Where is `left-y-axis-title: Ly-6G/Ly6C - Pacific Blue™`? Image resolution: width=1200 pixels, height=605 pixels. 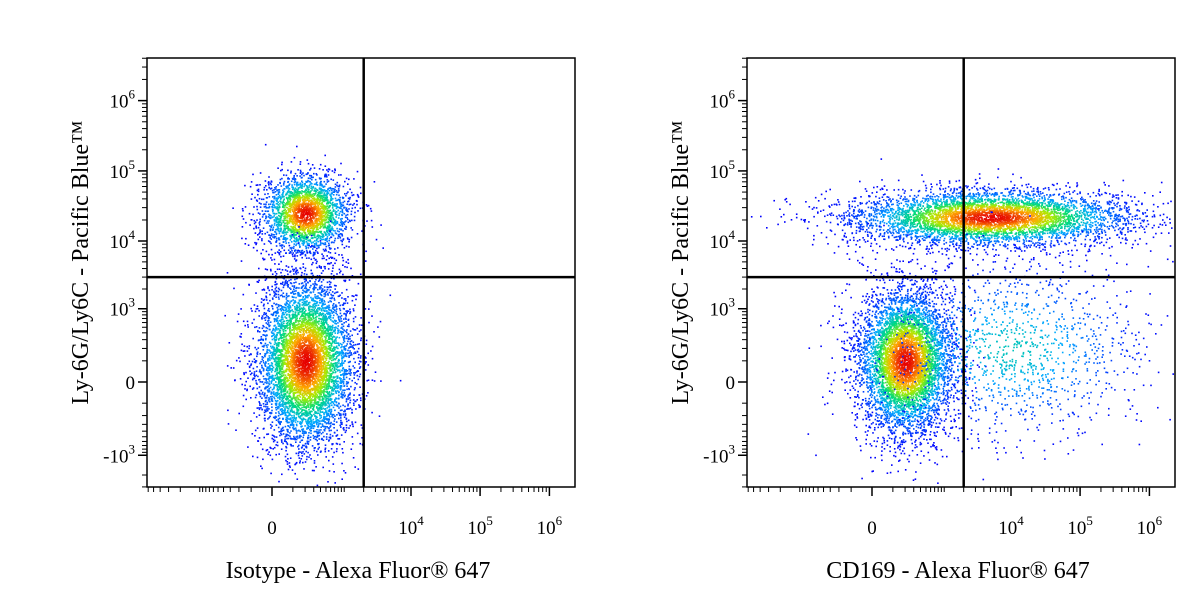 left-y-axis-title: Ly-6G/Ly6C - Pacific Blue™ is located at coordinates (81, 262).